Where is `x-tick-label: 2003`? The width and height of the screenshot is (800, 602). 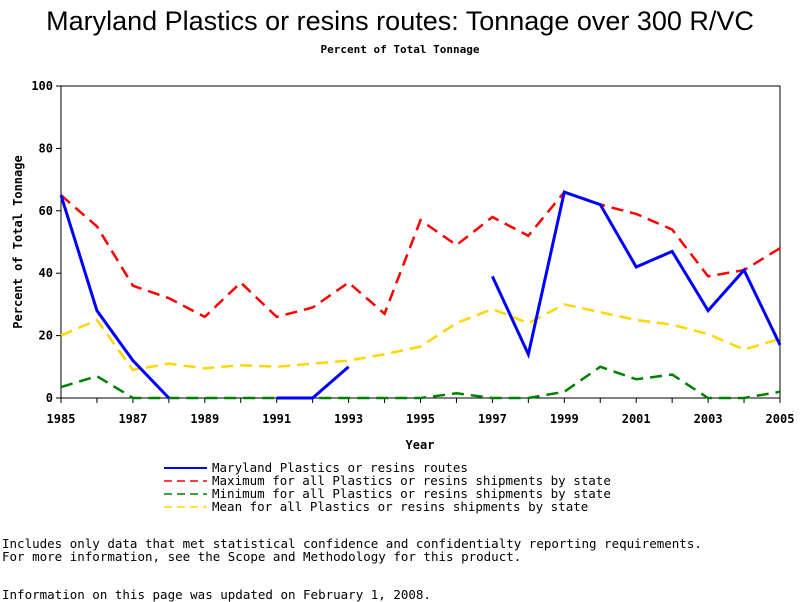
x-tick-label: 2003 is located at coordinates (708, 419).